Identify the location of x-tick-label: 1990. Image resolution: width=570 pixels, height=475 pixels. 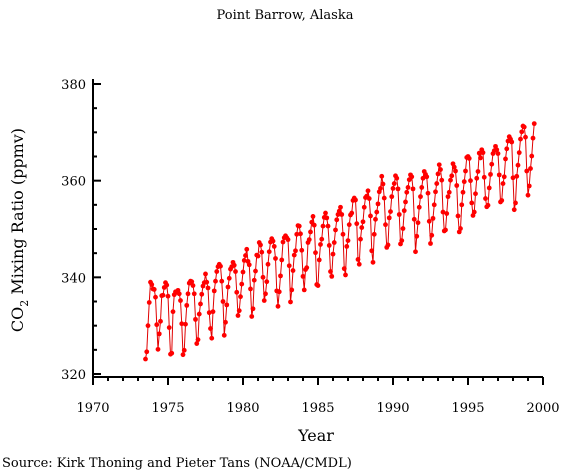
(392, 408).